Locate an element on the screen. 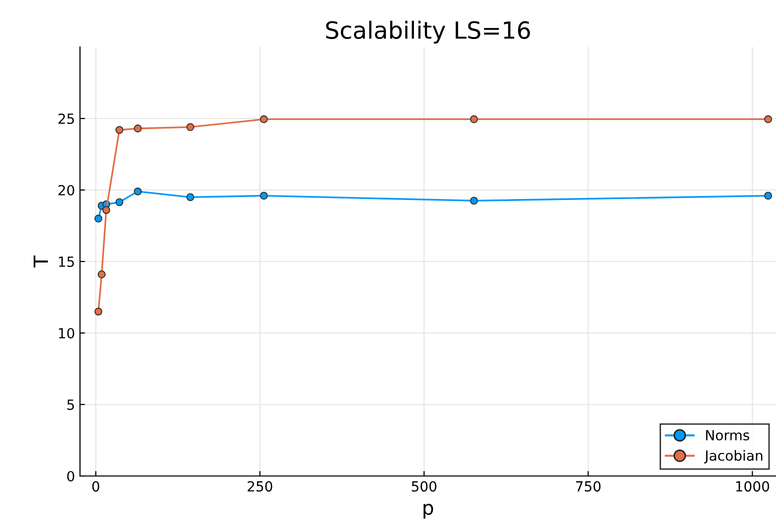 This screenshot has height=529, width=776. legend-label: Norms is located at coordinates (728, 435).